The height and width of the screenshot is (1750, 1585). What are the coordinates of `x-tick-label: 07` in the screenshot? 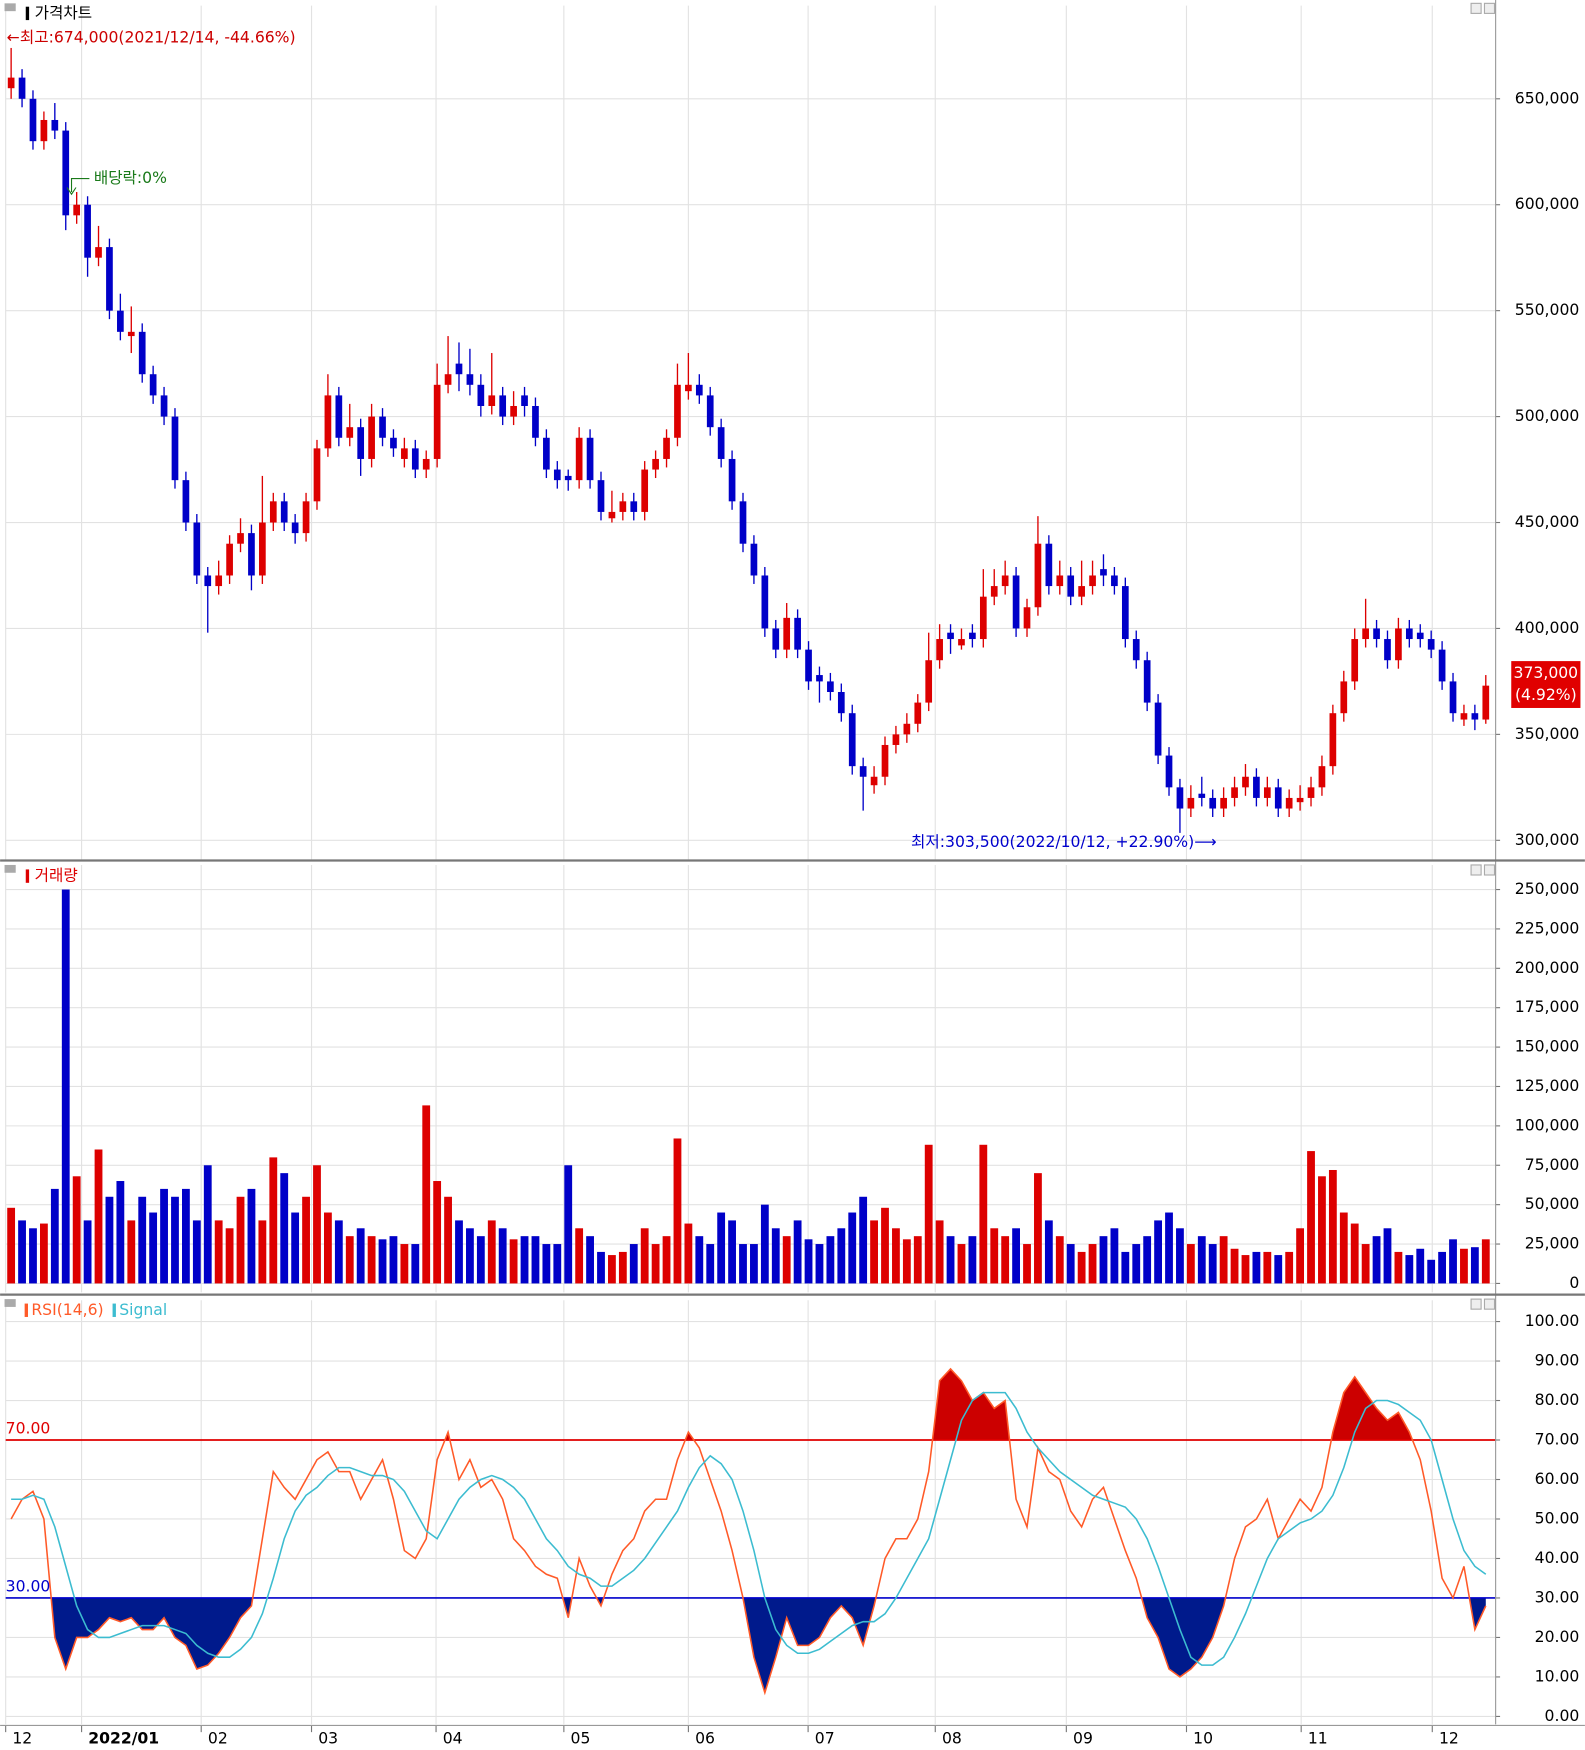 It's located at (825, 1738).